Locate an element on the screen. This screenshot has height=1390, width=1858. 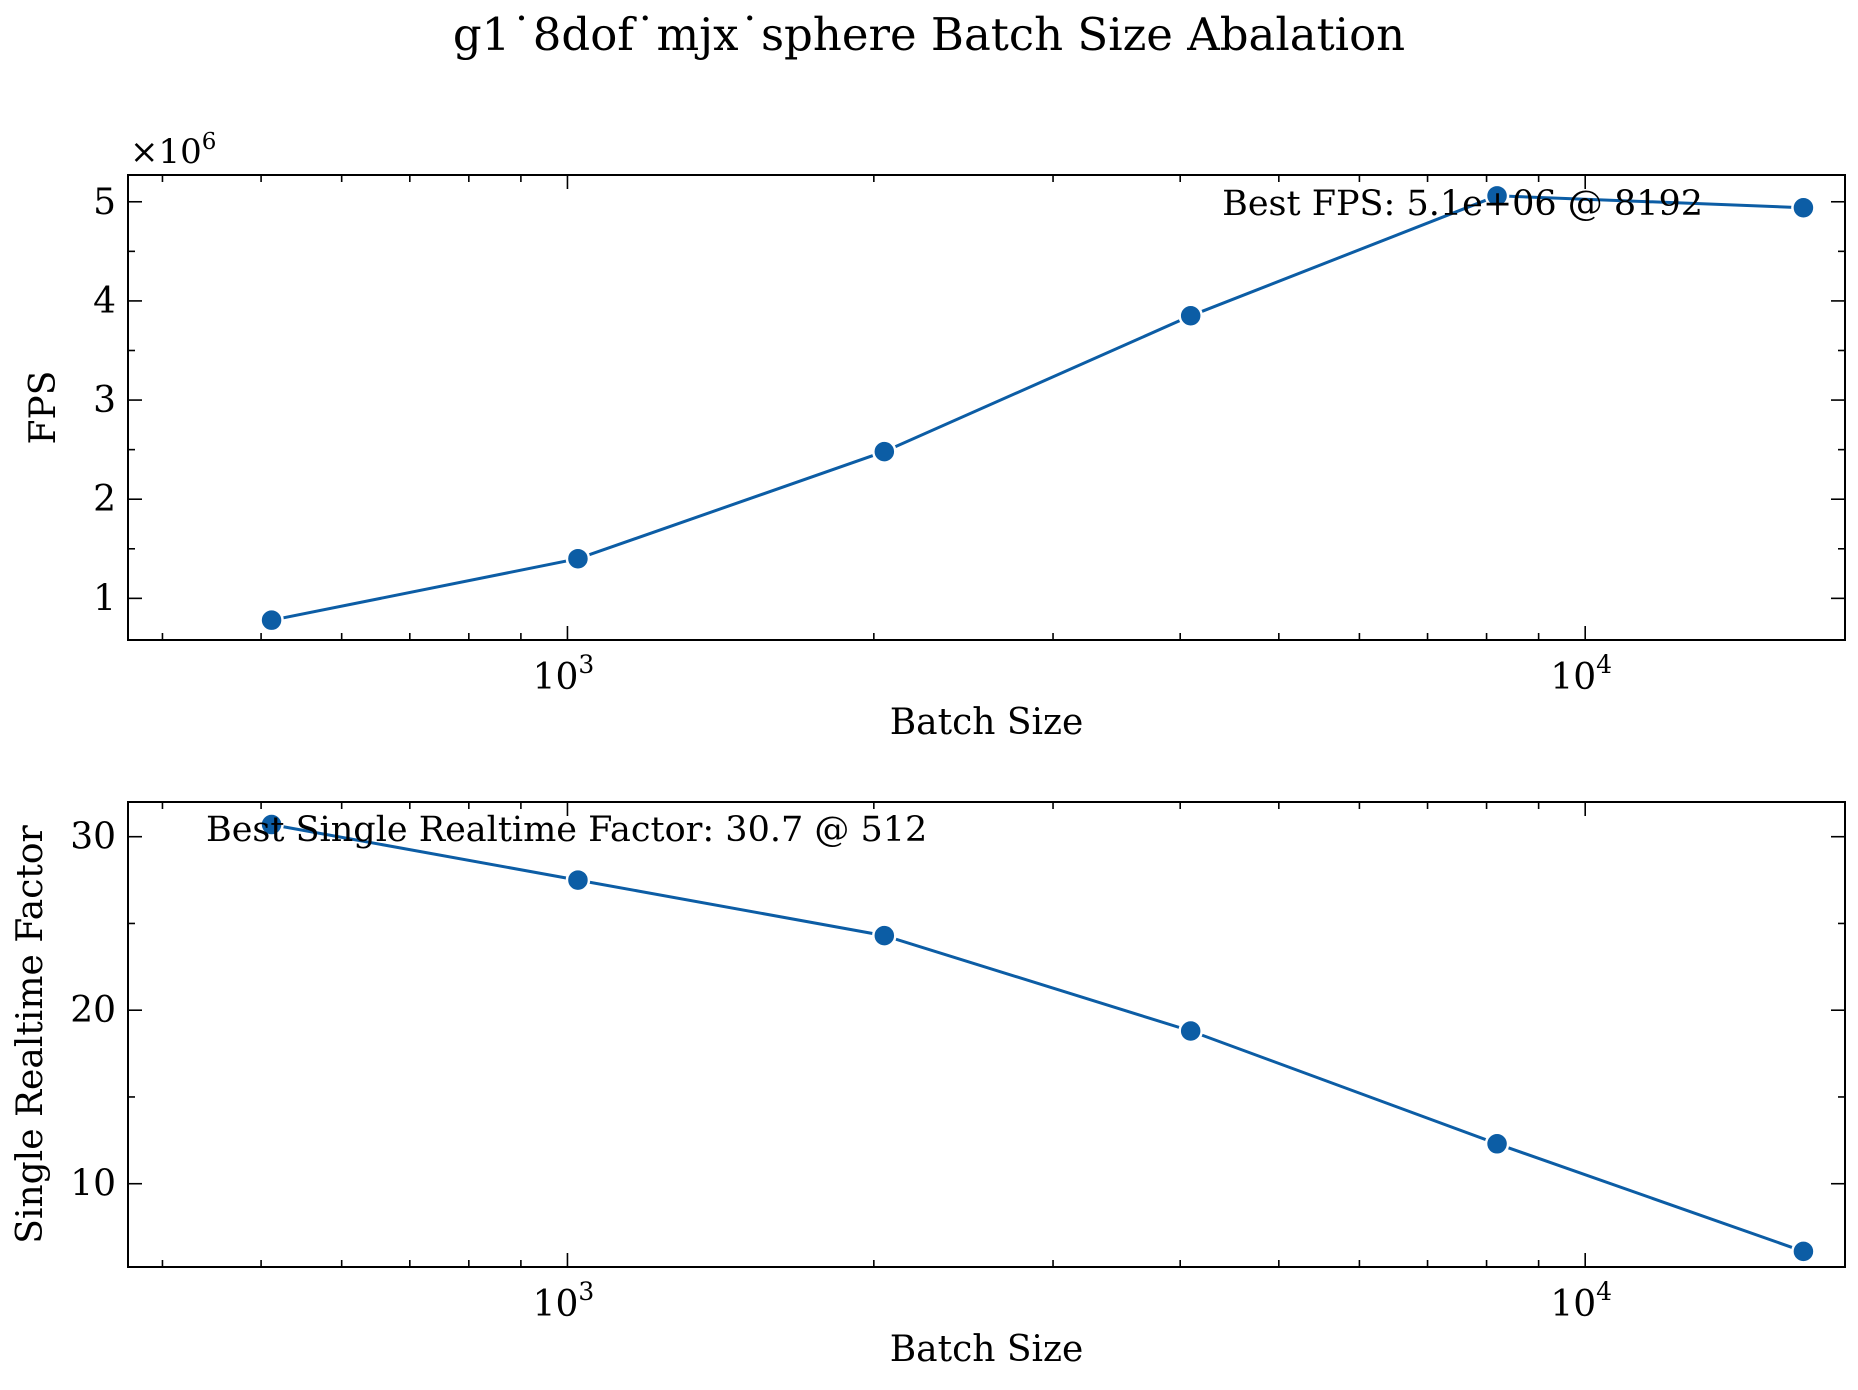
realtime-factor-x-axis-label: Batch Size is located at coordinates (987, 1349).